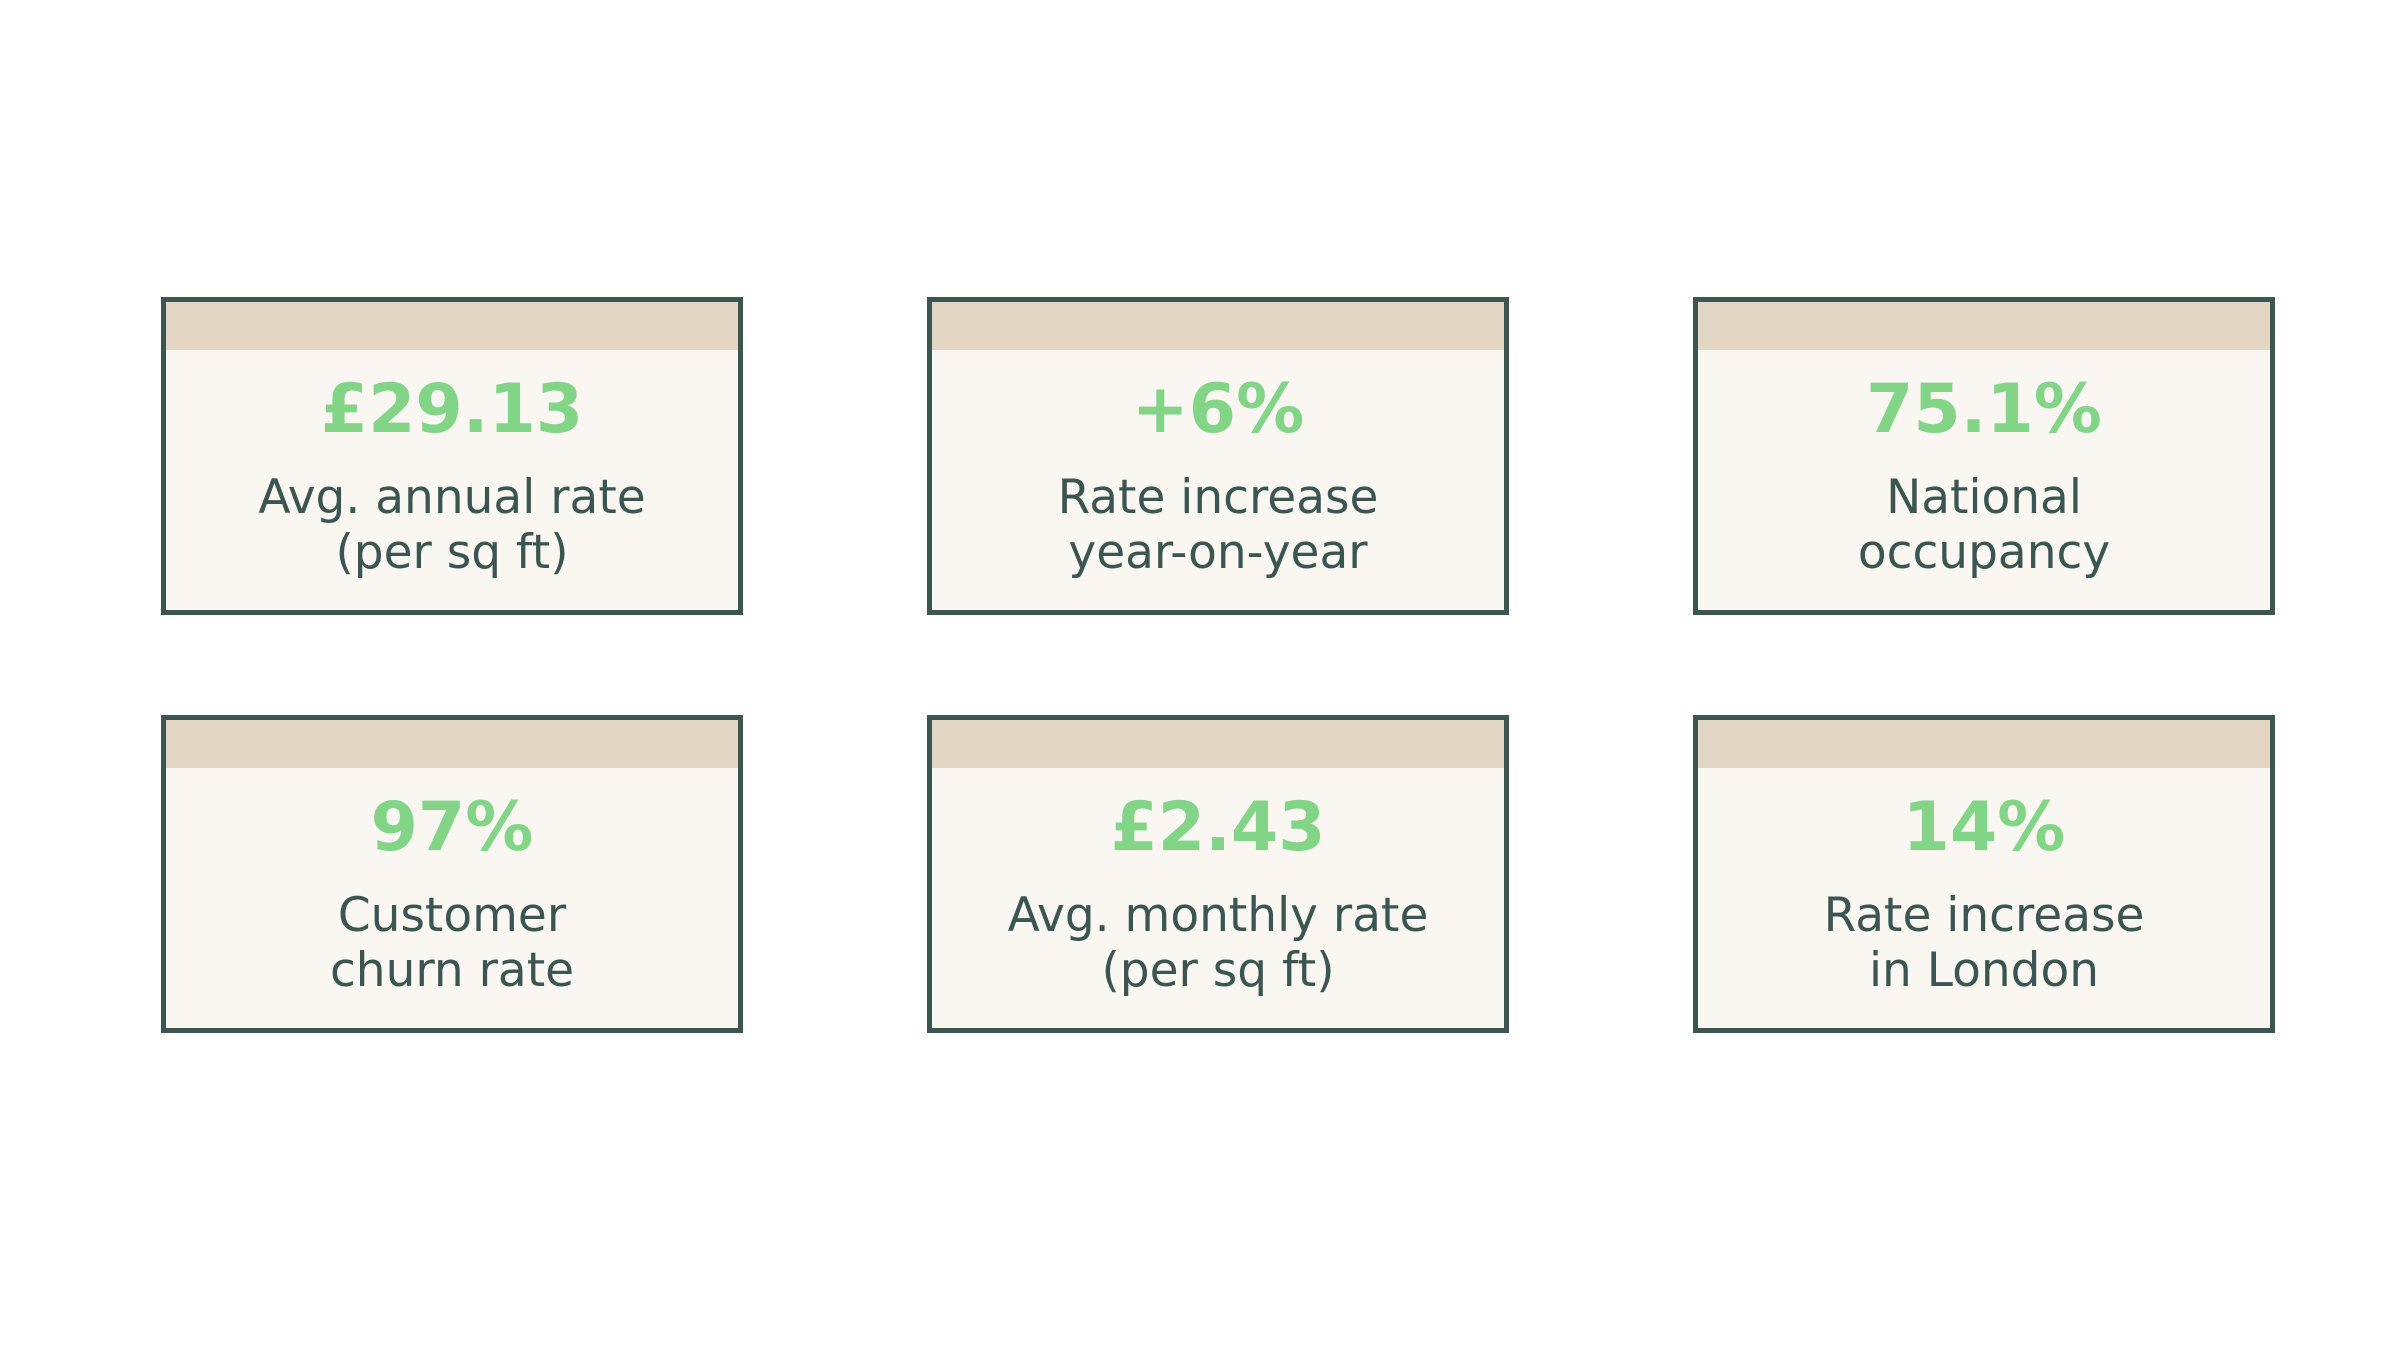  What do you see at coordinates (1218, 915) in the screenshot?
I see `label-line: Avg. monthly rate` at bounding box center [1218, 915].